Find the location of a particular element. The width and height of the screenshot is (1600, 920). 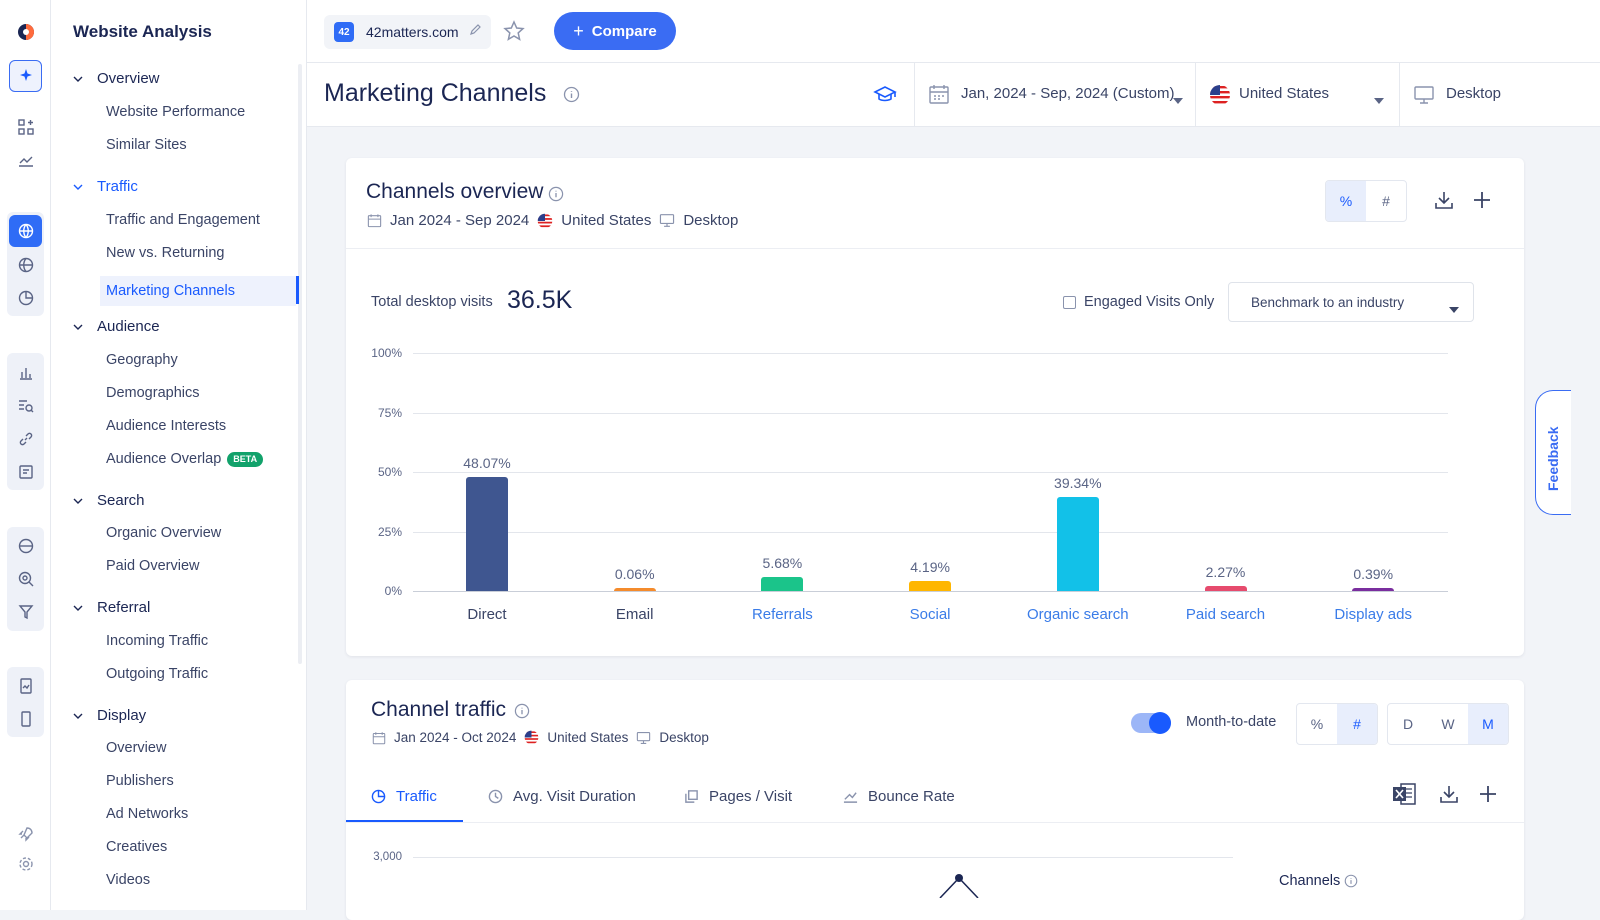

sidebar-section-overview: Overview is located at coordinates (116, 78).